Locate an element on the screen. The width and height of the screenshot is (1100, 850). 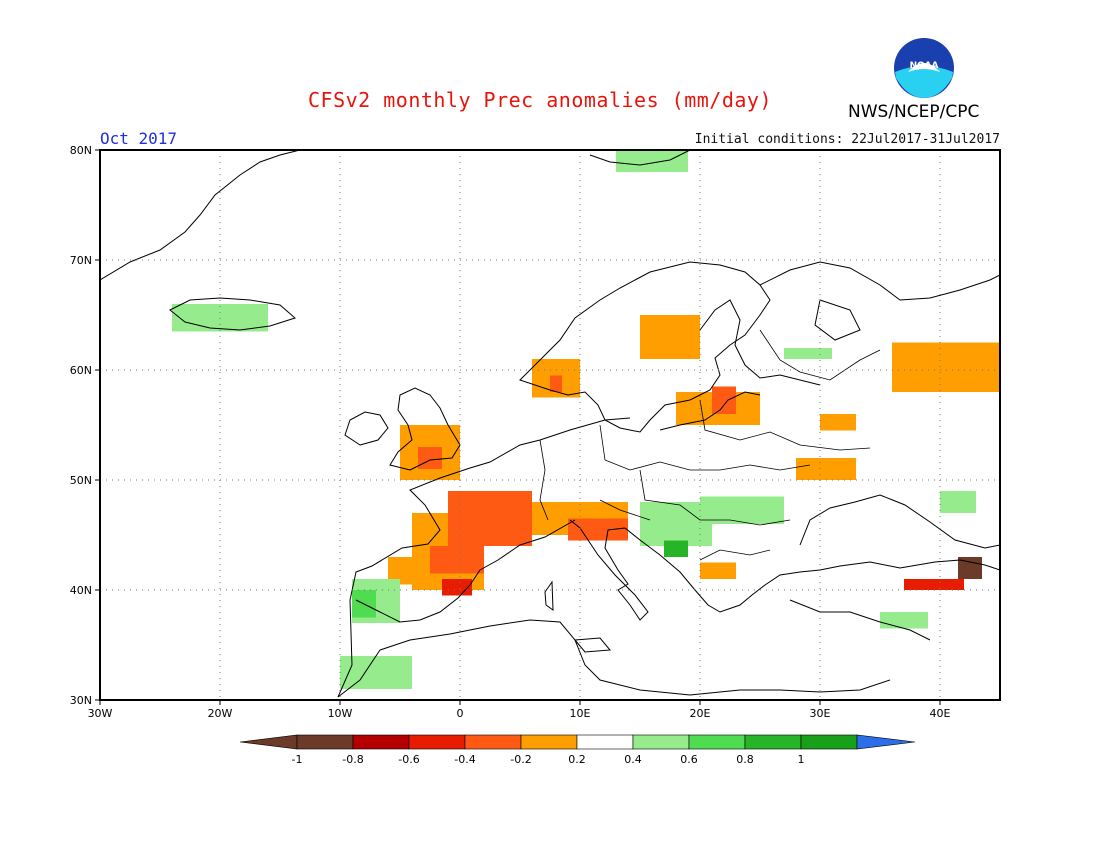
initial-conditions: Initial conditions: 22Jul2017-31Jul2017 is located at coordinates (847, 139).